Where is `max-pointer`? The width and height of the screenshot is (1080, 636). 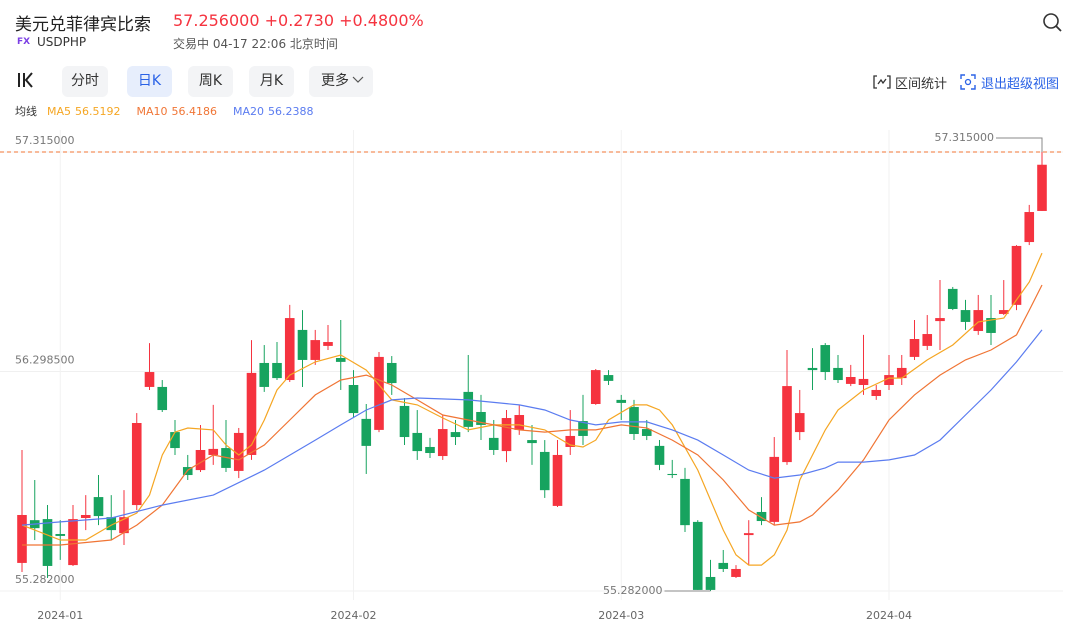
max-pointer is located at coordinates (1019, 144).